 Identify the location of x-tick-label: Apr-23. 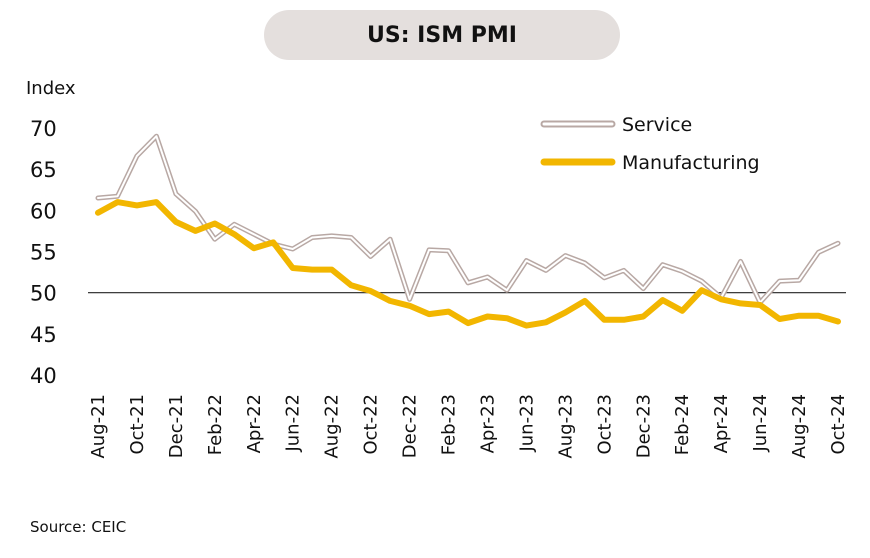
(487, 423).